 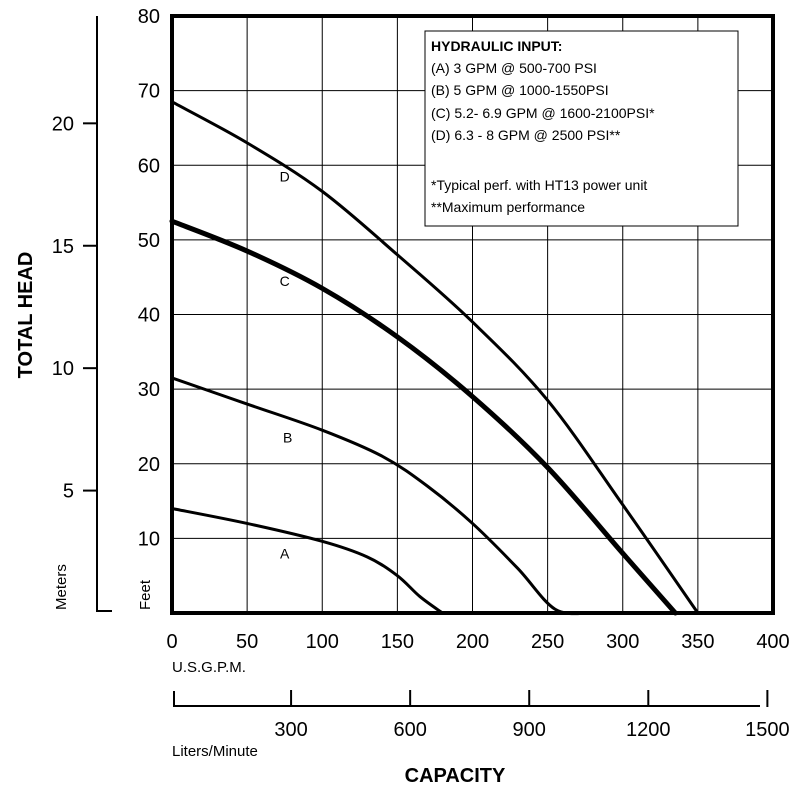 I want to click on legend-frame, so click(x=581, y=128).